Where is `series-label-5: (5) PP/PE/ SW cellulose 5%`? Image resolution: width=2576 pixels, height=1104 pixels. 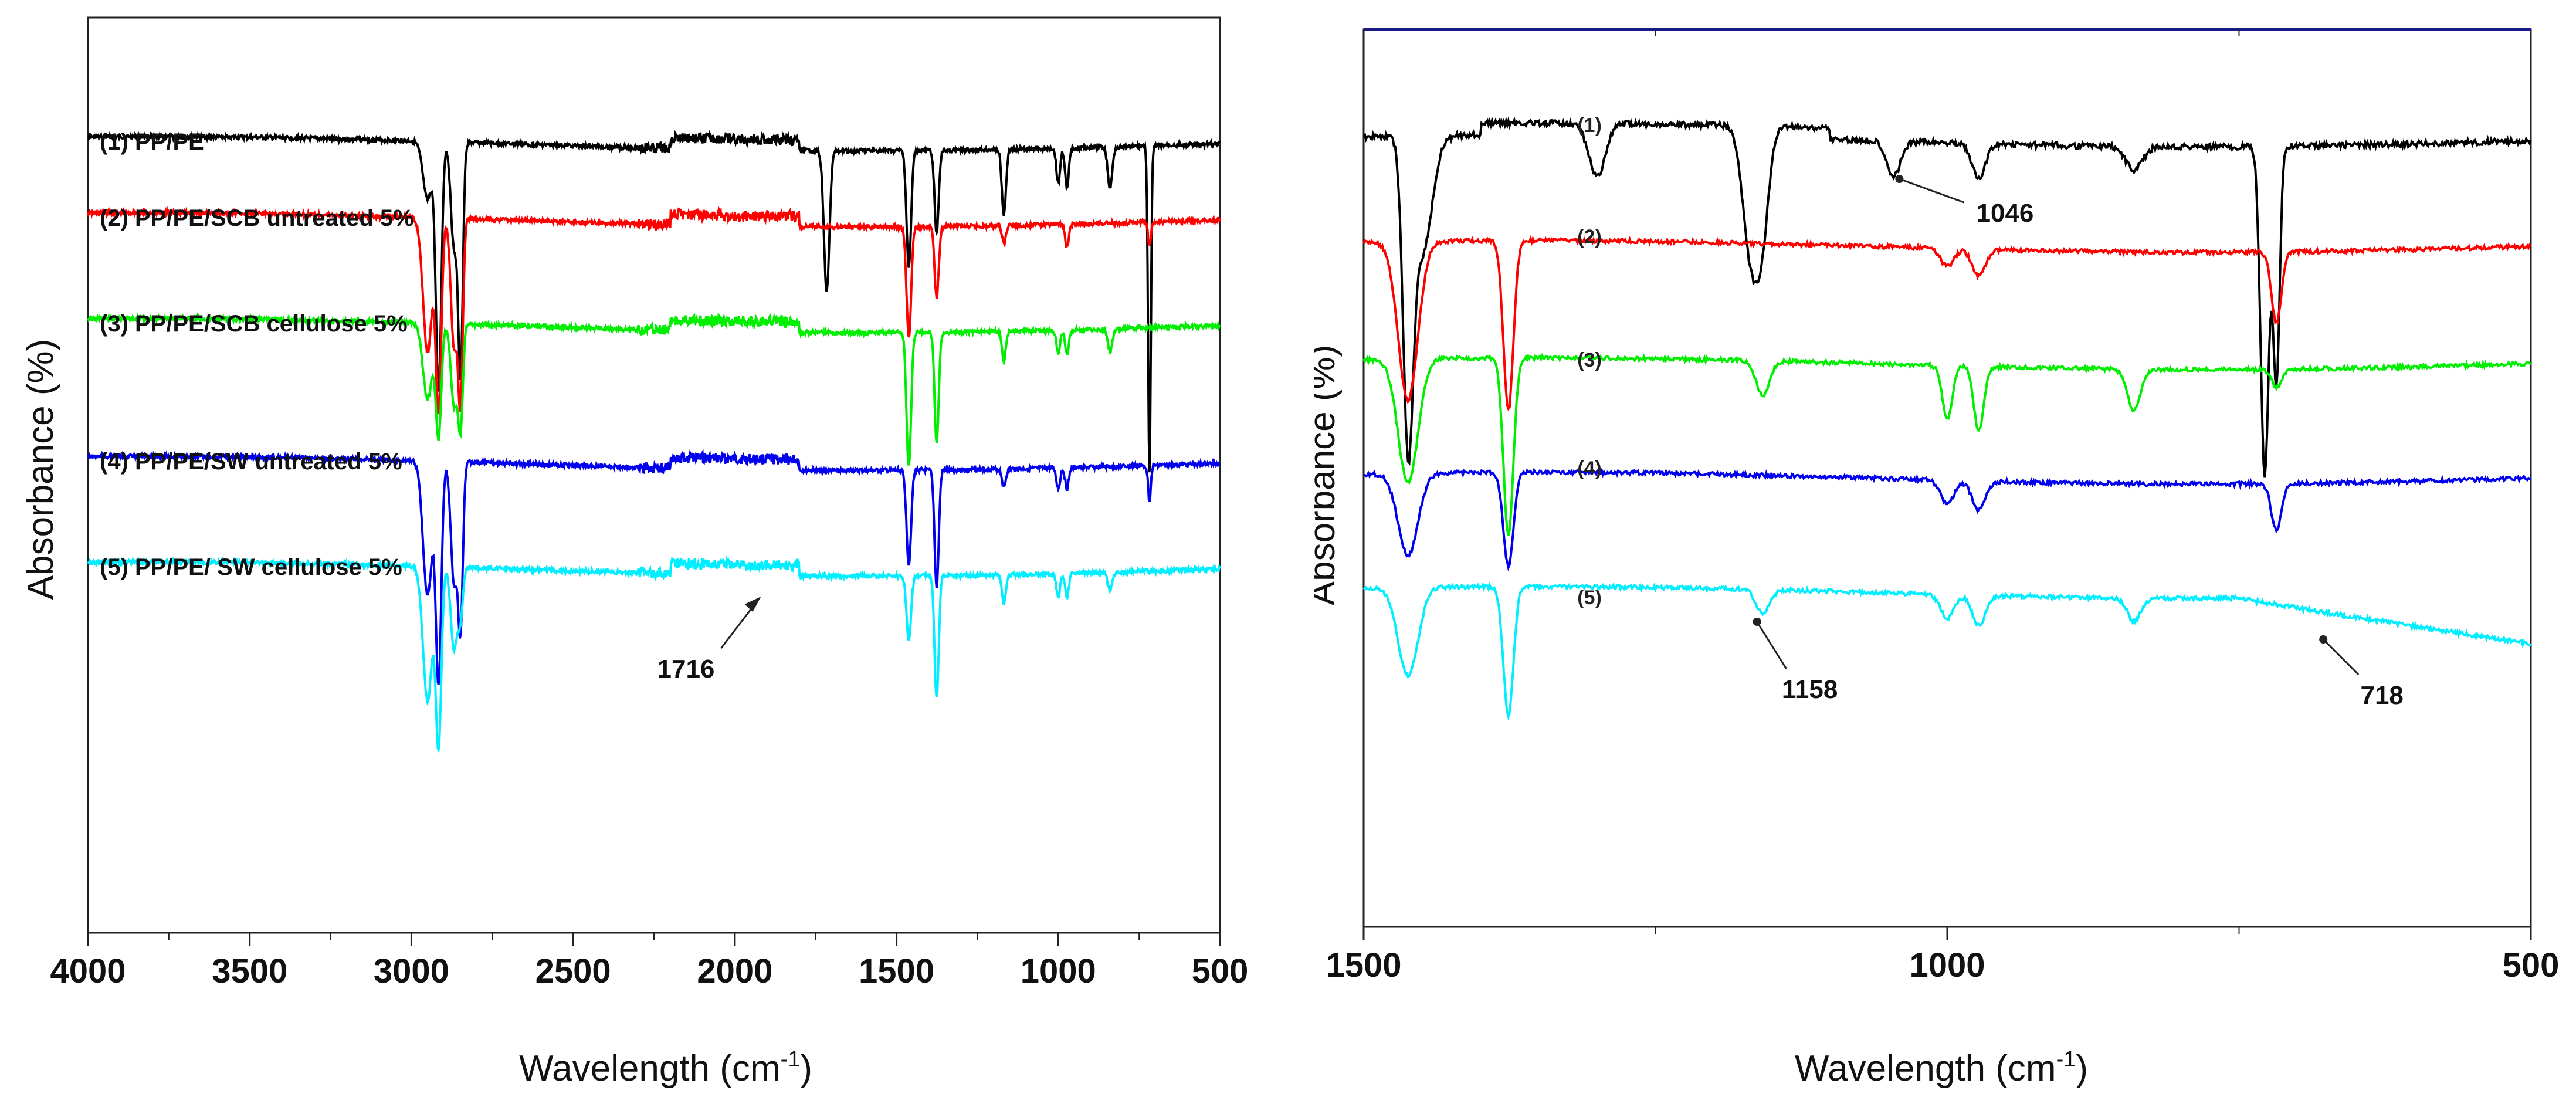 series-label-5: (5) PP/PE/ SW cellulose 5% is located at coordinates (251, 567).